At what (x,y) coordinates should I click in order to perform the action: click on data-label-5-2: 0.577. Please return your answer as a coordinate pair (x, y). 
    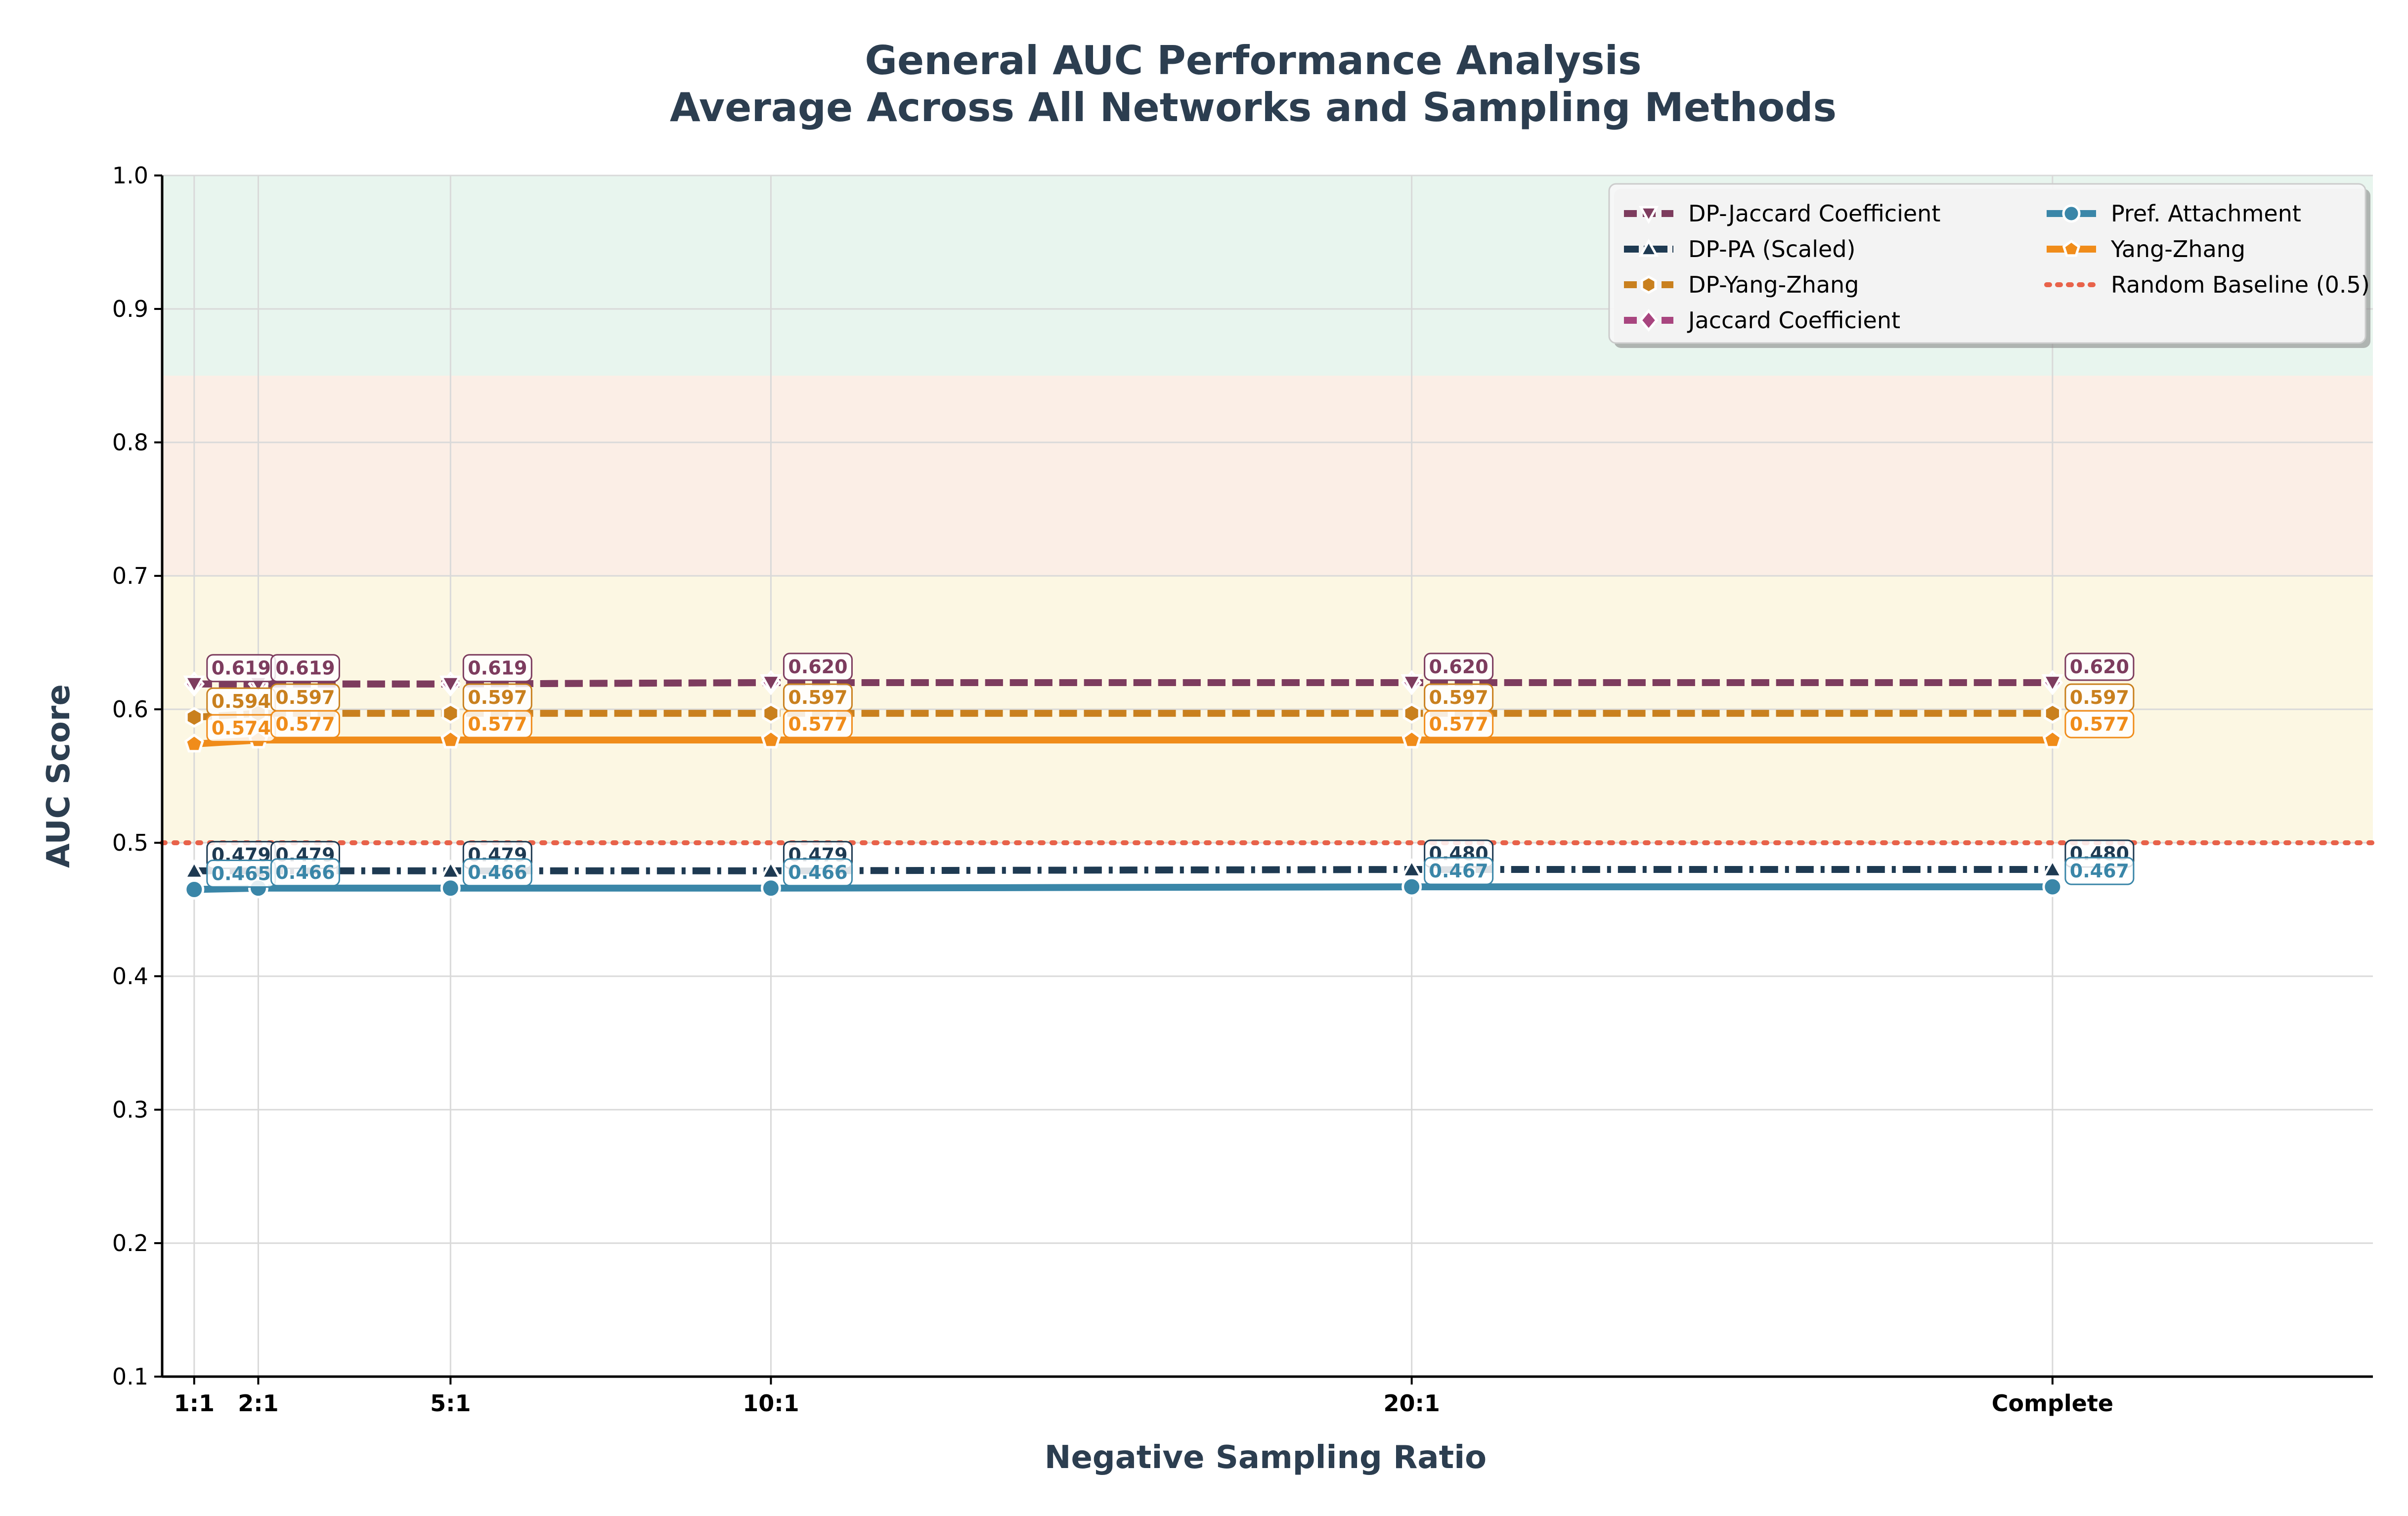
    Looking at the image, I should click on (498, 724).